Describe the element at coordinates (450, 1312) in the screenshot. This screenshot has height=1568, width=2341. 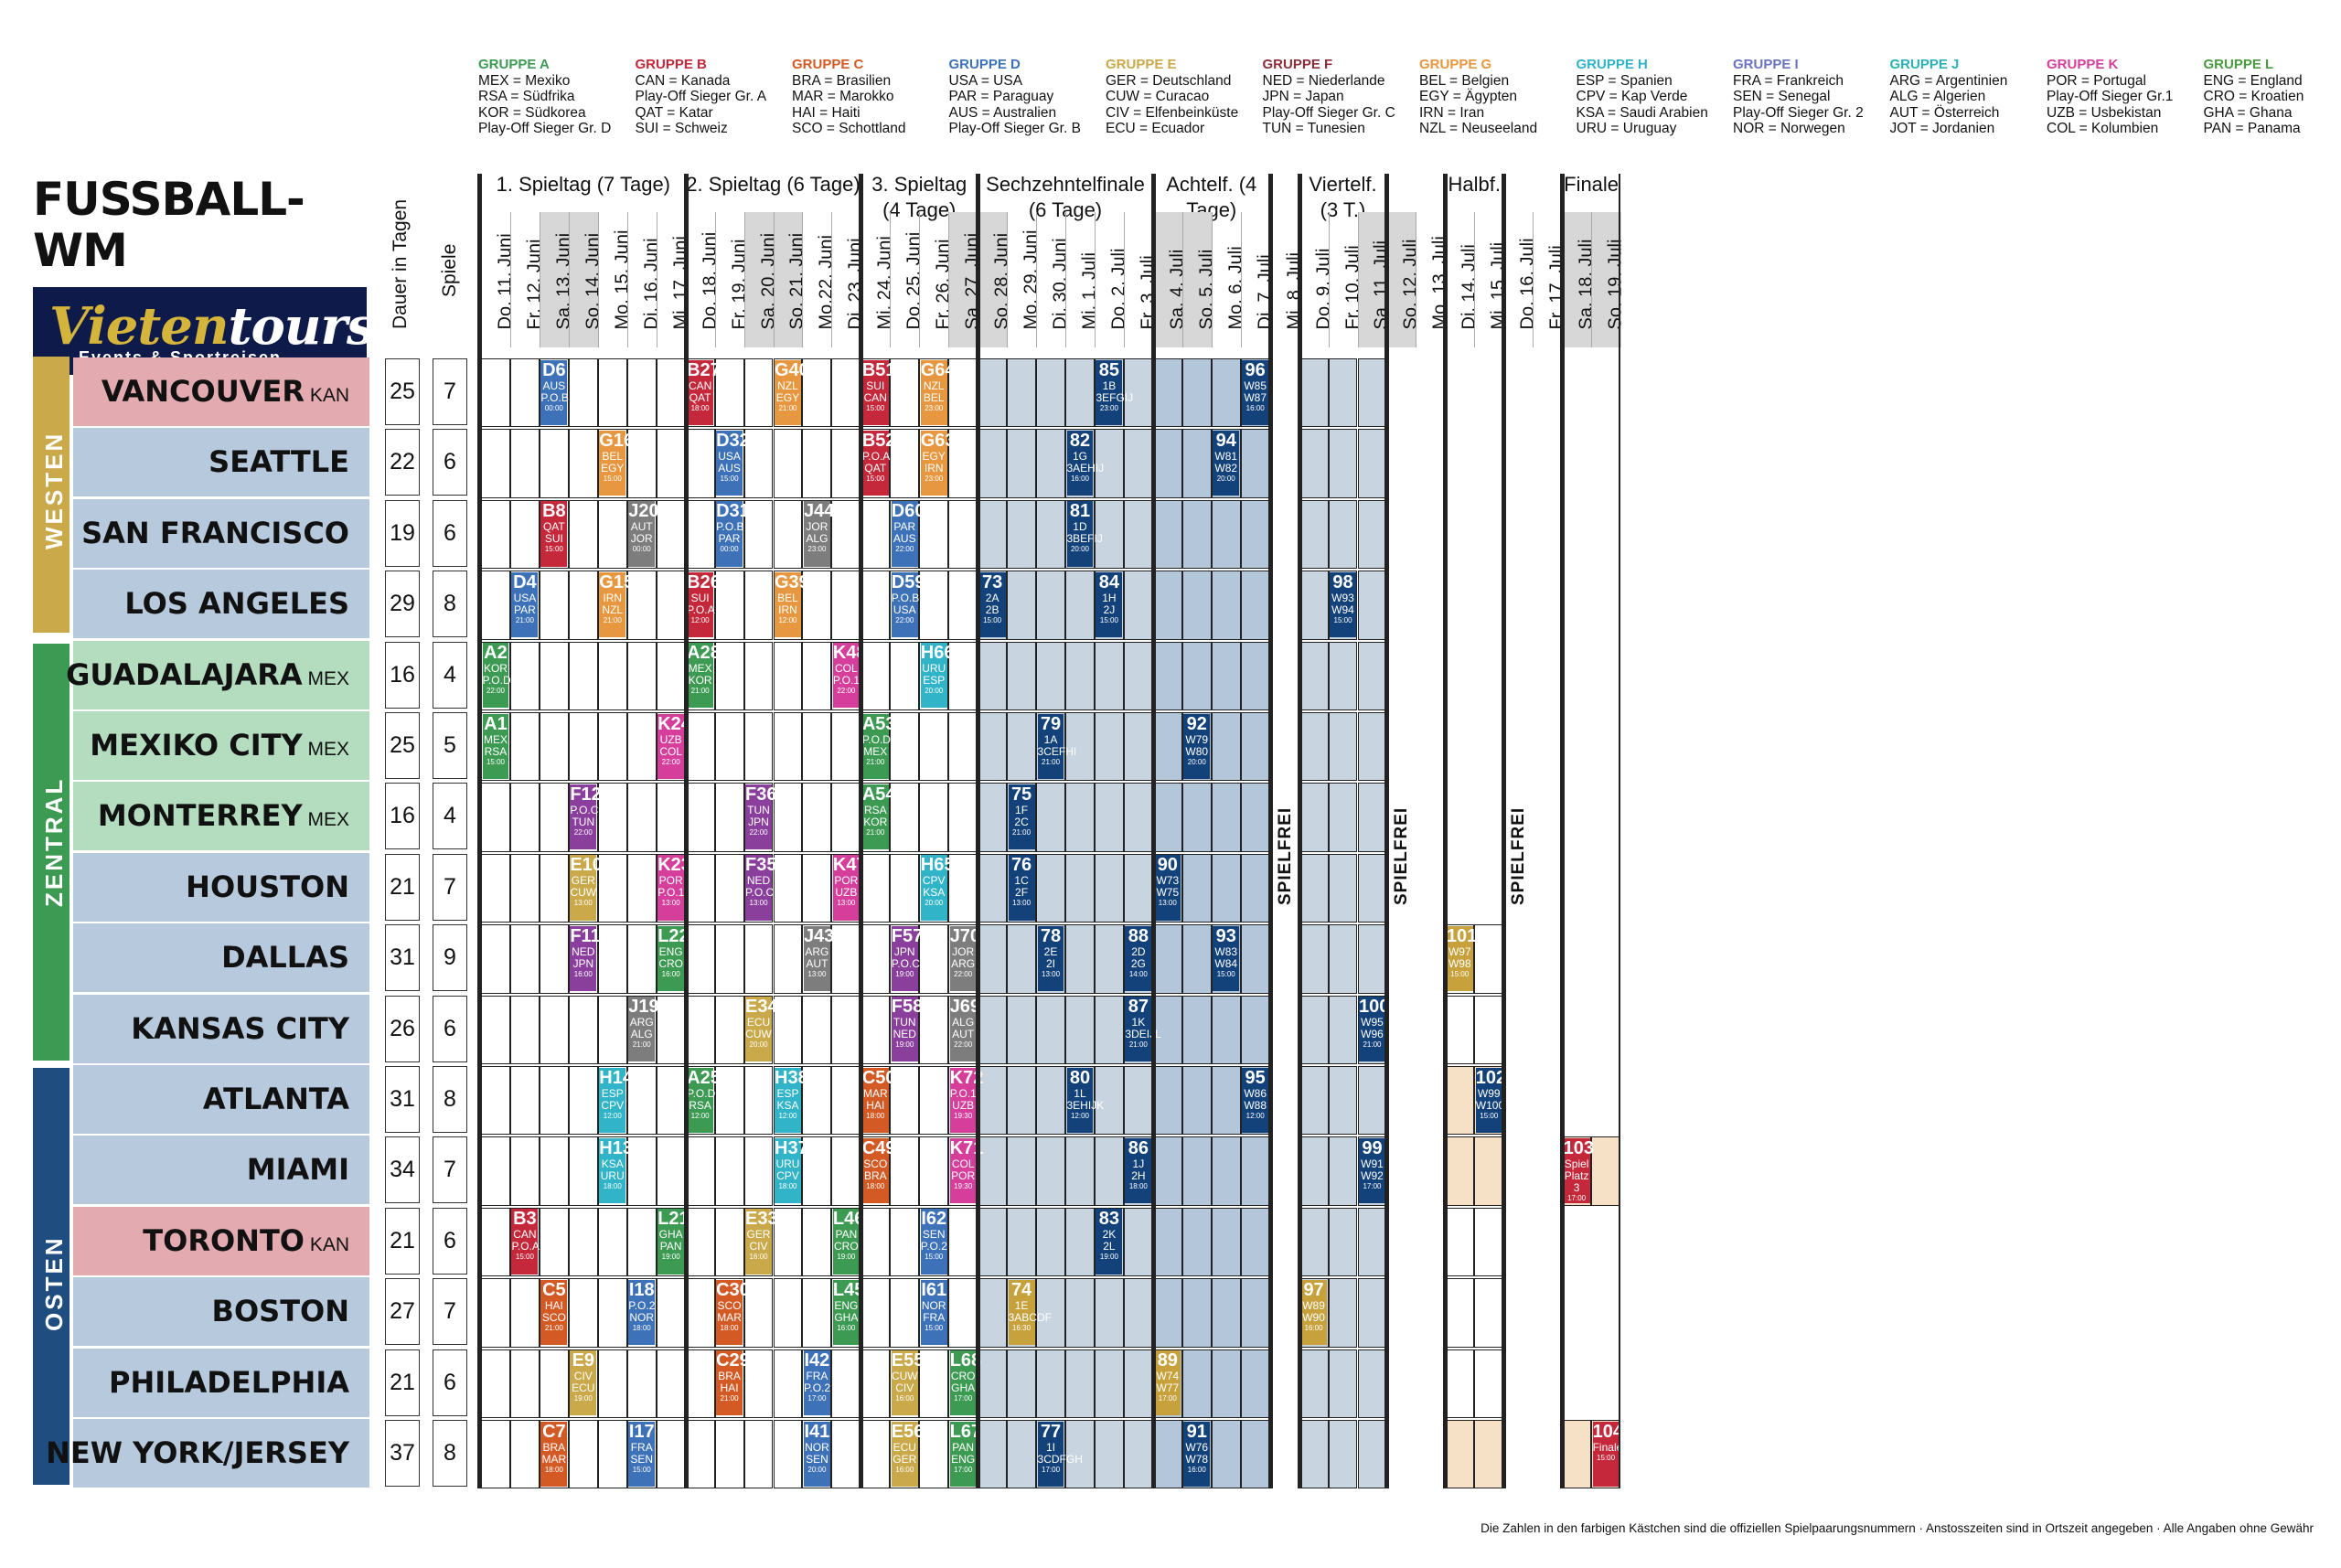
I see `games-count: 7` at that location.